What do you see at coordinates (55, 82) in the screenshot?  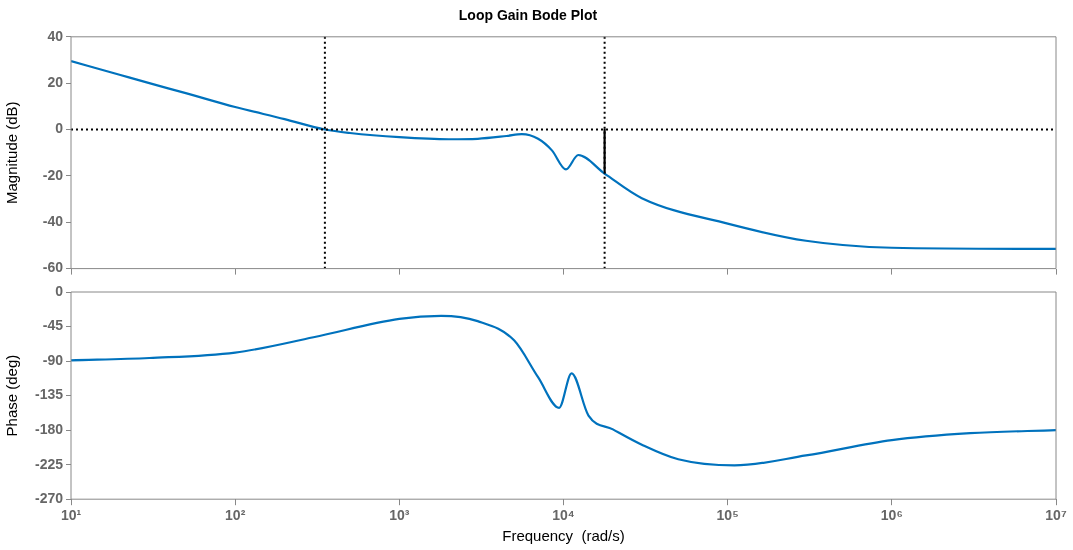 I see `y-tick-label: 20` at bounding box center [55, 82].